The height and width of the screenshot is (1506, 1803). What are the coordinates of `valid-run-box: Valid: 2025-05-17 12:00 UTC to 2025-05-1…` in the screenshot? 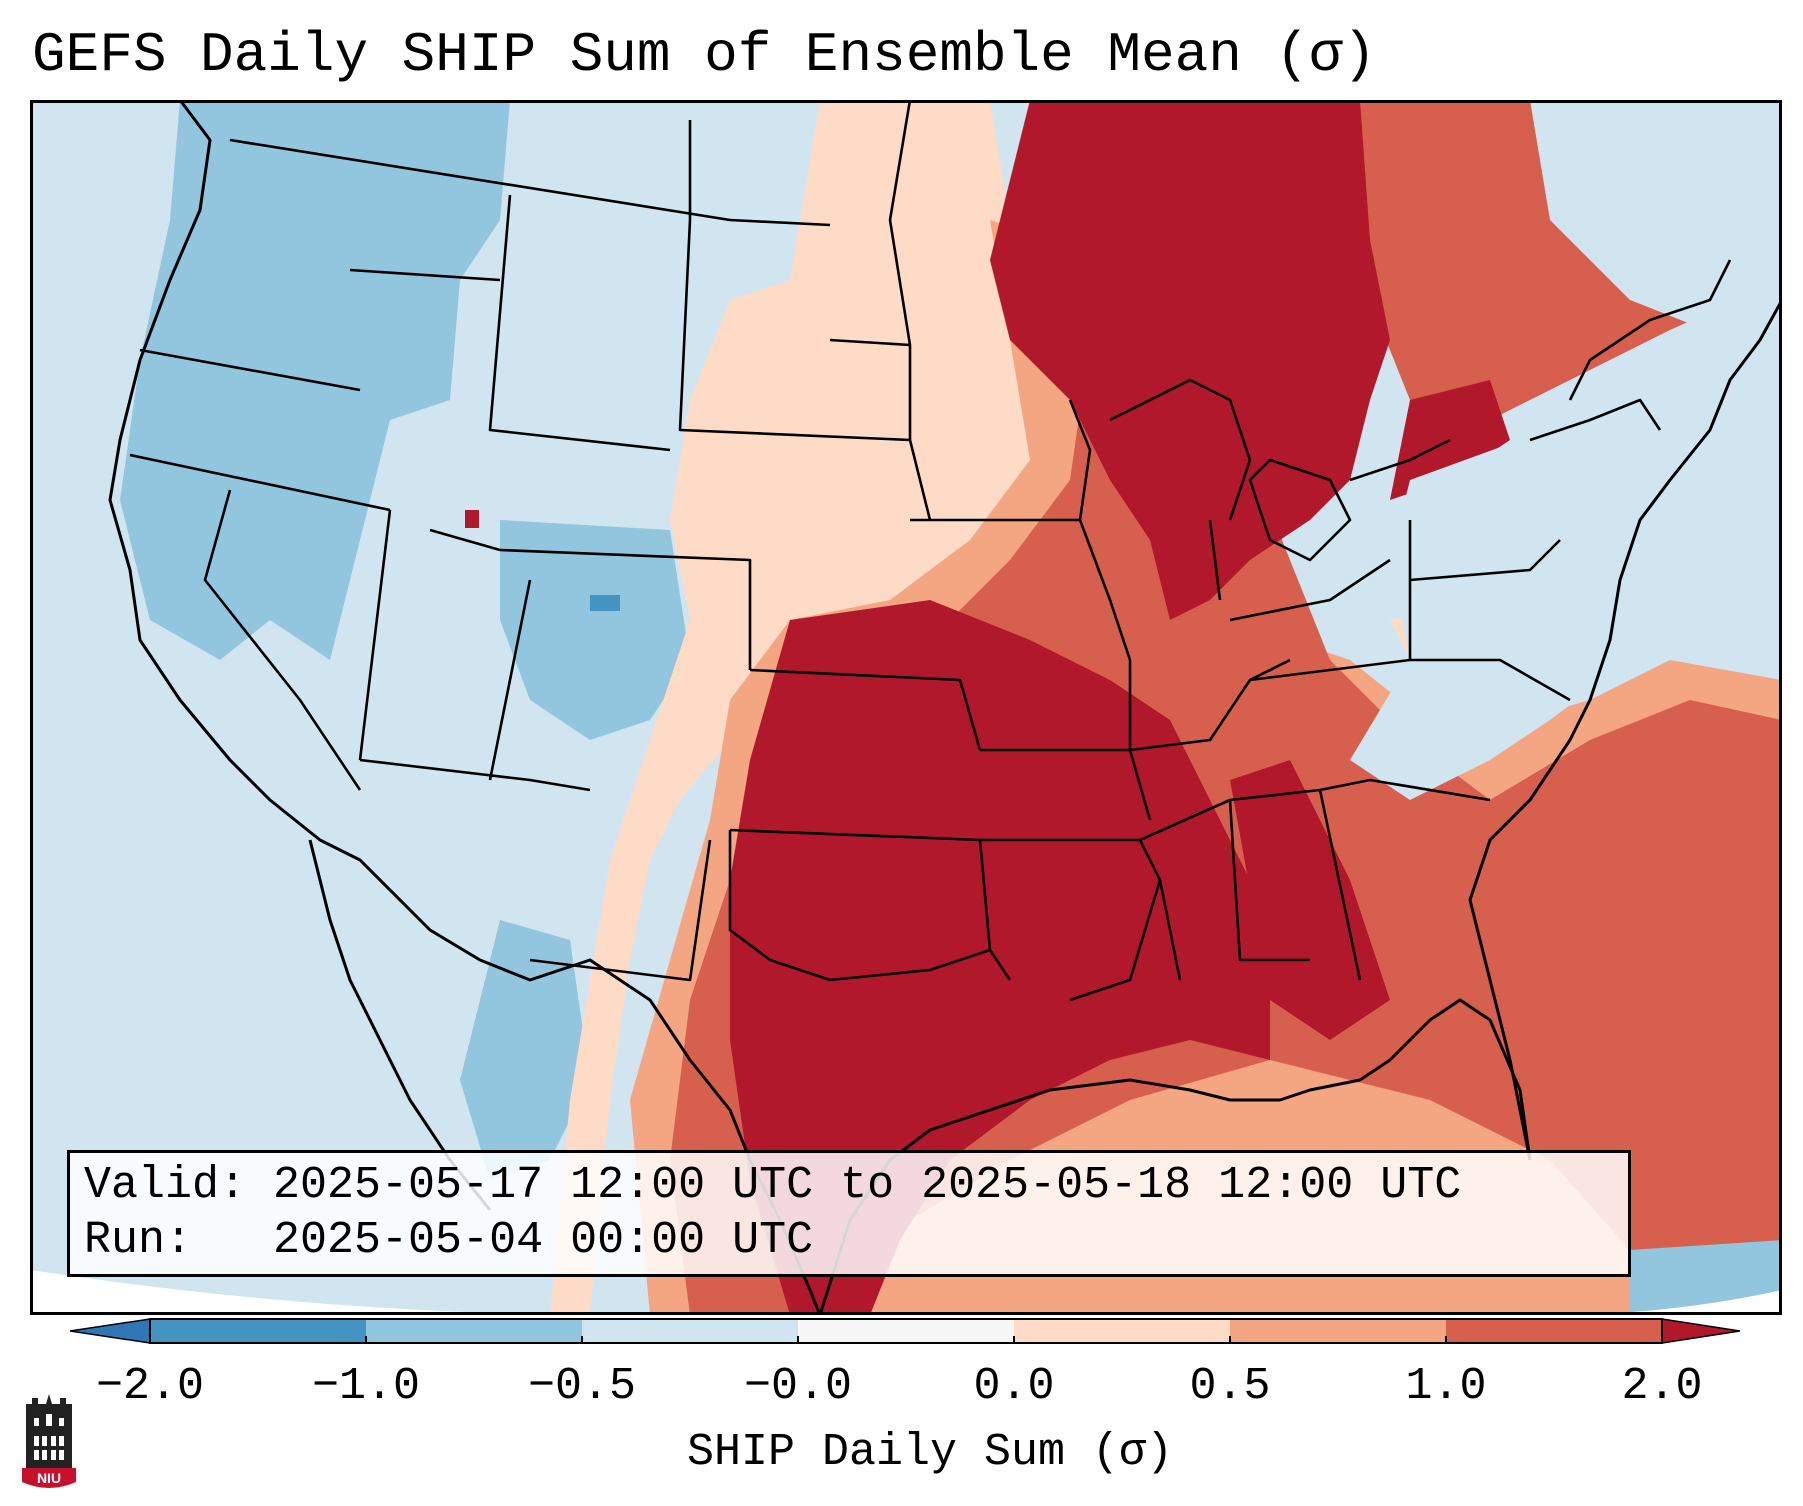 It's located at (849, 1213).